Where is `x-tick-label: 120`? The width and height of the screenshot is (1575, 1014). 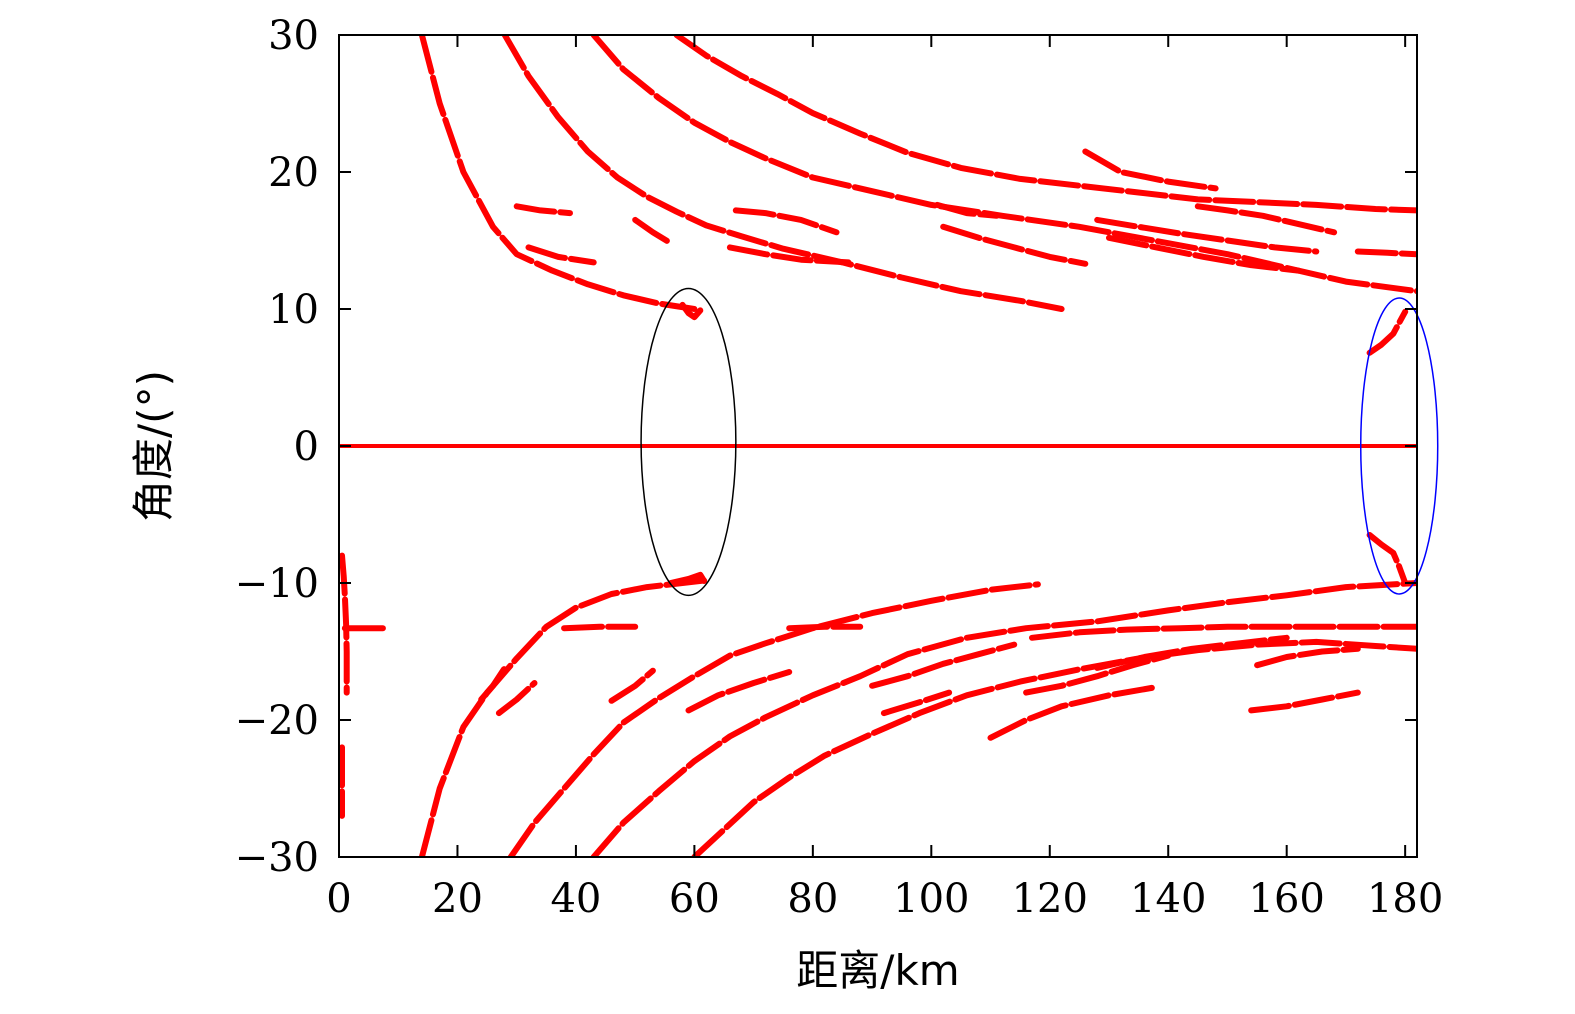 x-tick-label: 120 is located at coordinates (1050, 899).